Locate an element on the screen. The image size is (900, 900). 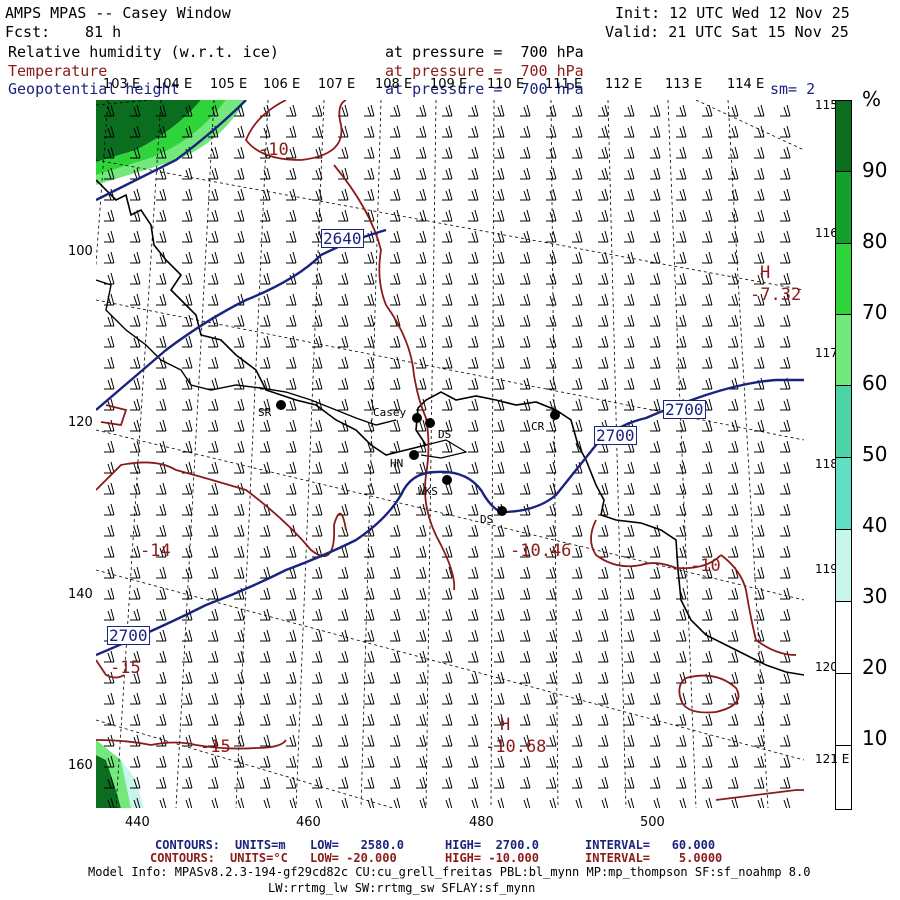
colorbar-label: 70 is located at coordinates (875, 312).